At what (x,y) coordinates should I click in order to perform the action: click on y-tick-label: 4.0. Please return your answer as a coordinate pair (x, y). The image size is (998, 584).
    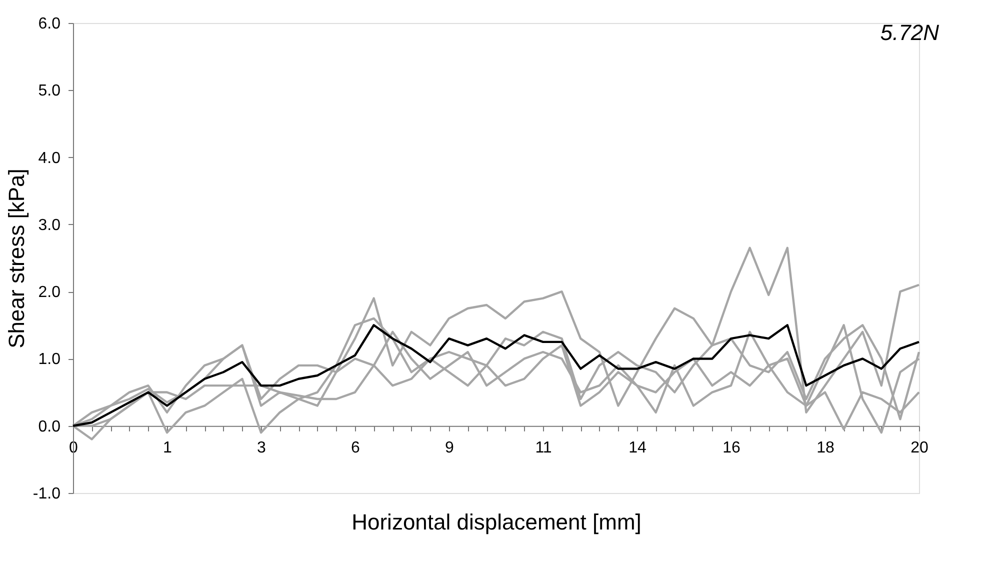
    Looking at the image, I should click on (49, 158).